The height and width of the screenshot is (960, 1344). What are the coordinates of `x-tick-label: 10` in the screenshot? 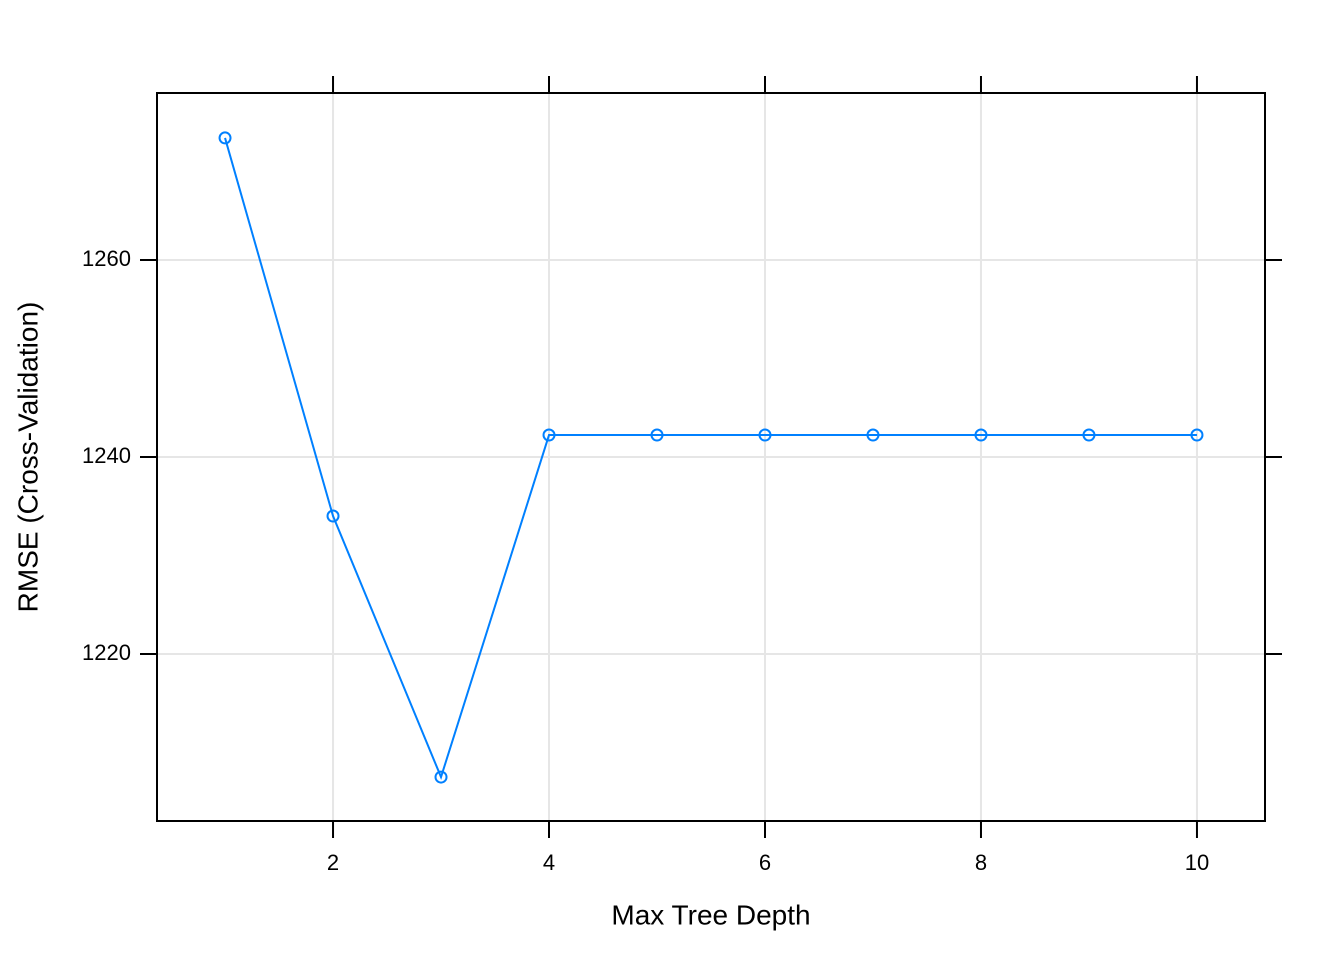 It's located at (1197, 862).